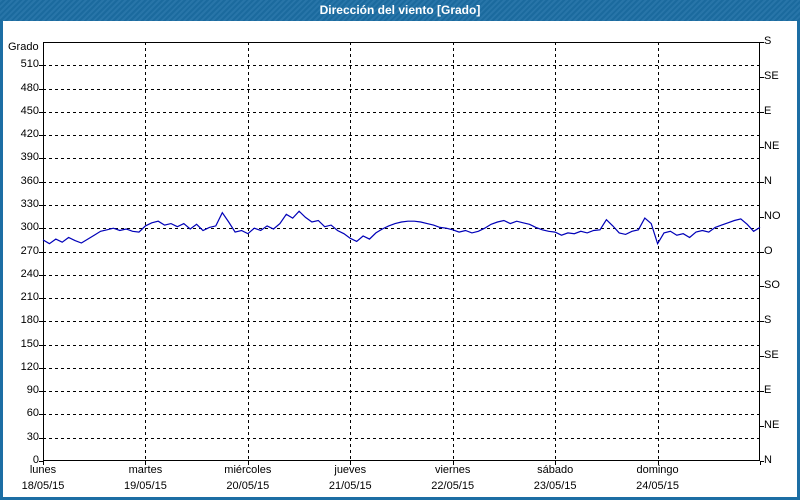  What do you see at coordinates (29, 180) in the screenshot?
I see `y-axis-left-tick-label: 360` at bounding box center [29, 180].